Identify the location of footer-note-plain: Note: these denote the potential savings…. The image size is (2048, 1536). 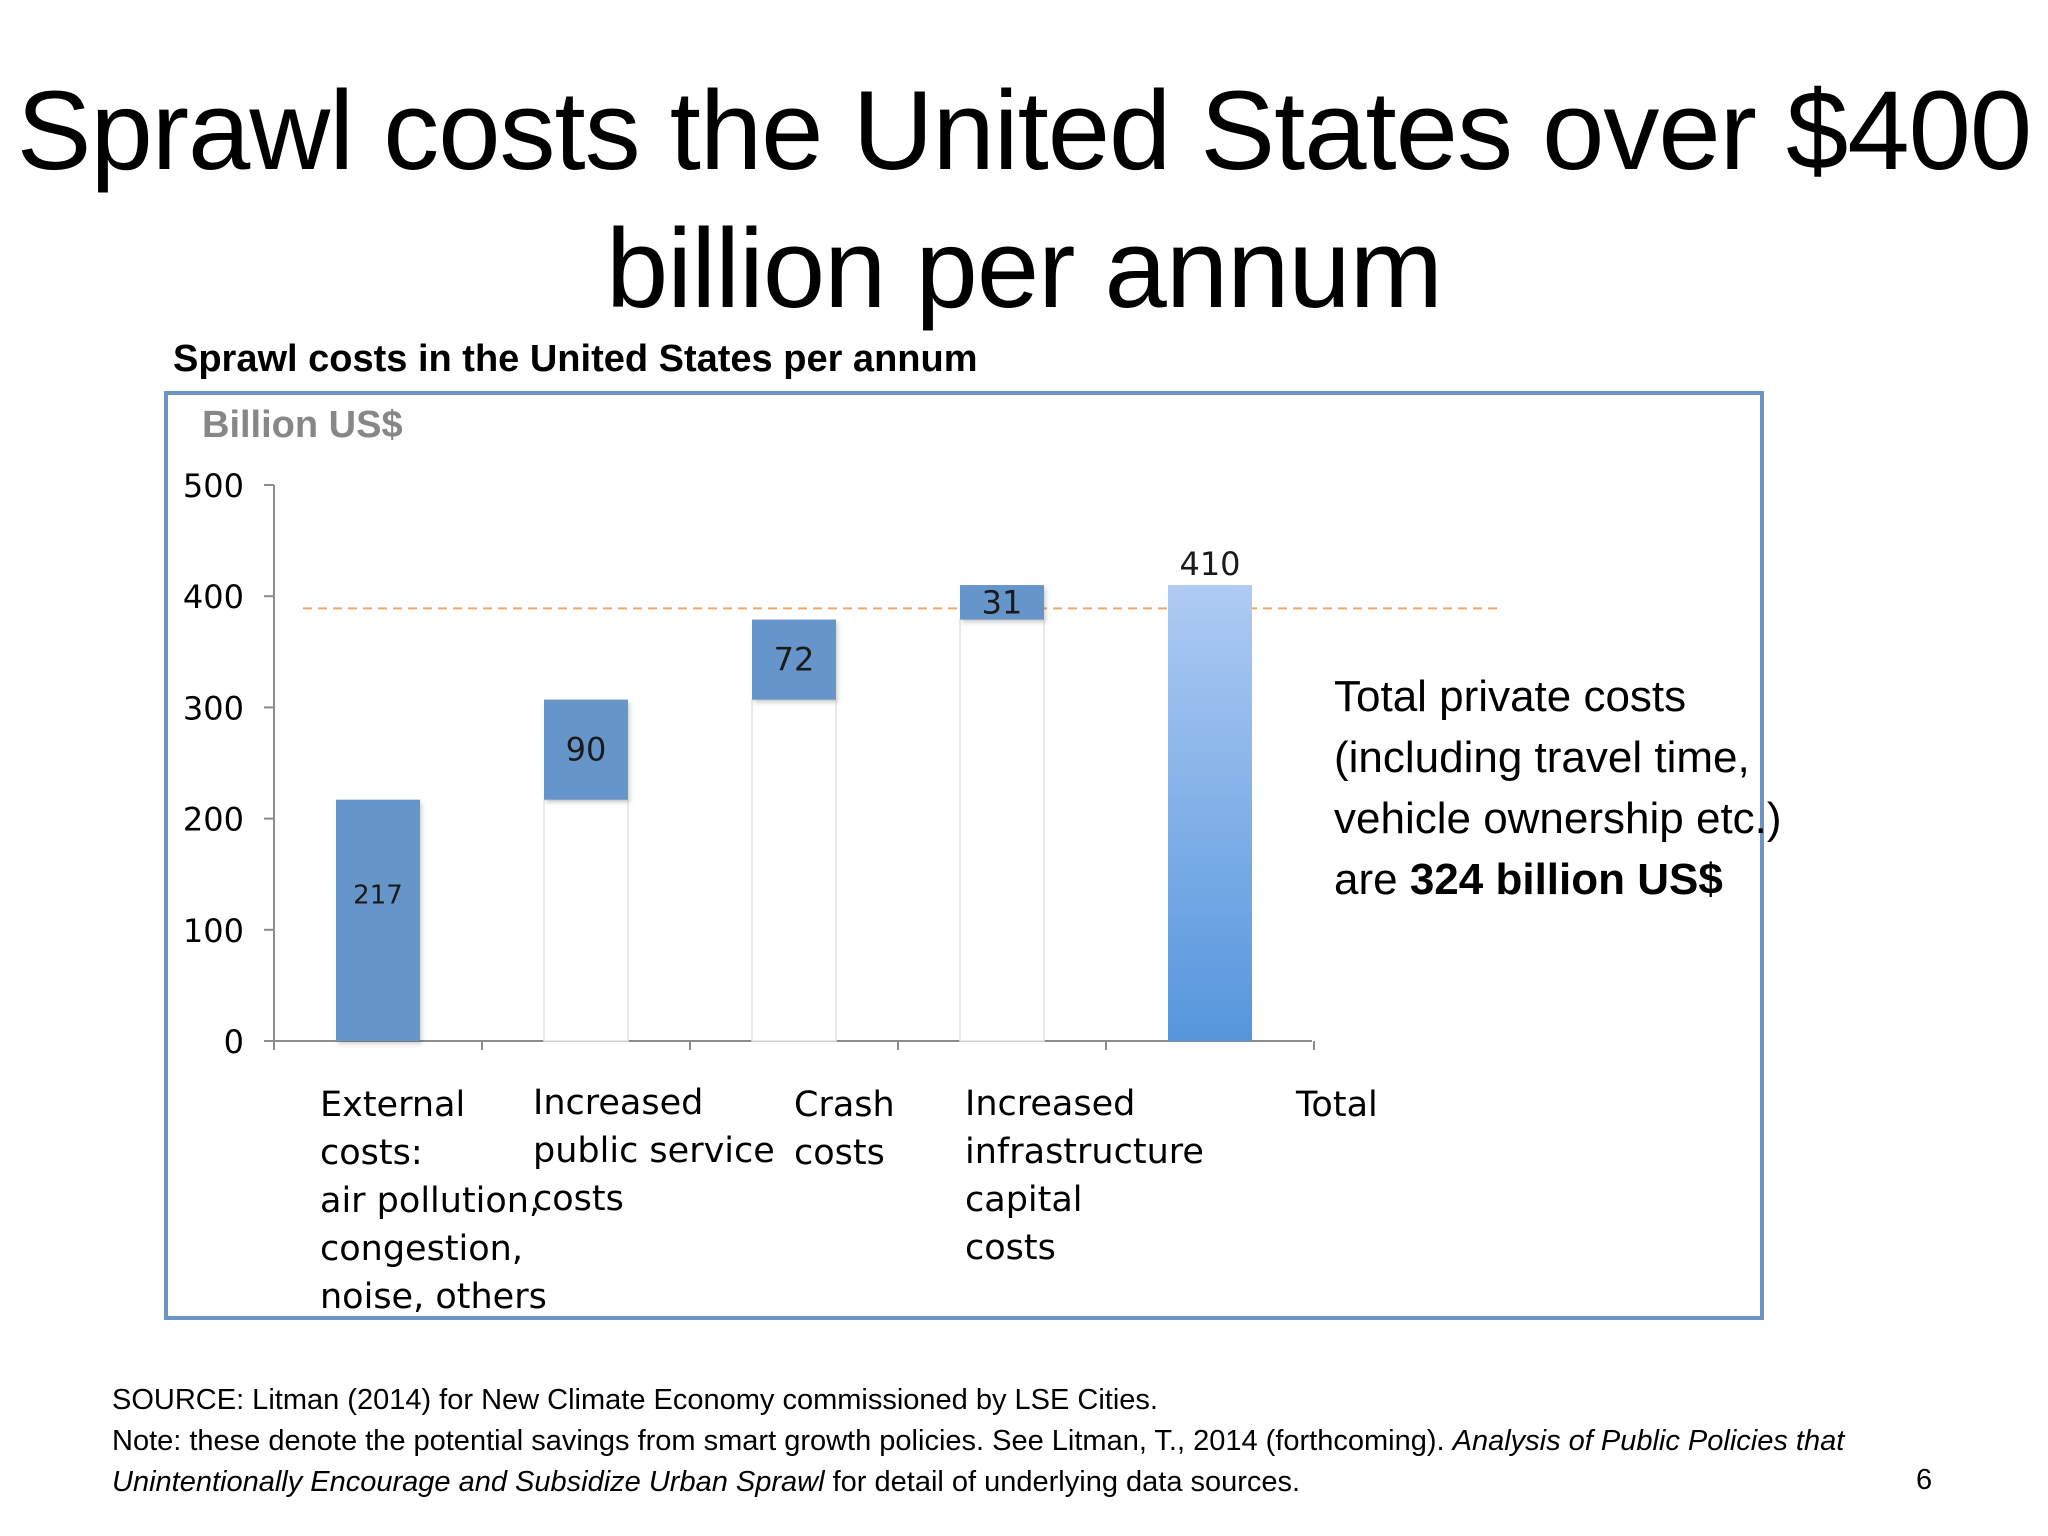
(782, 1441).